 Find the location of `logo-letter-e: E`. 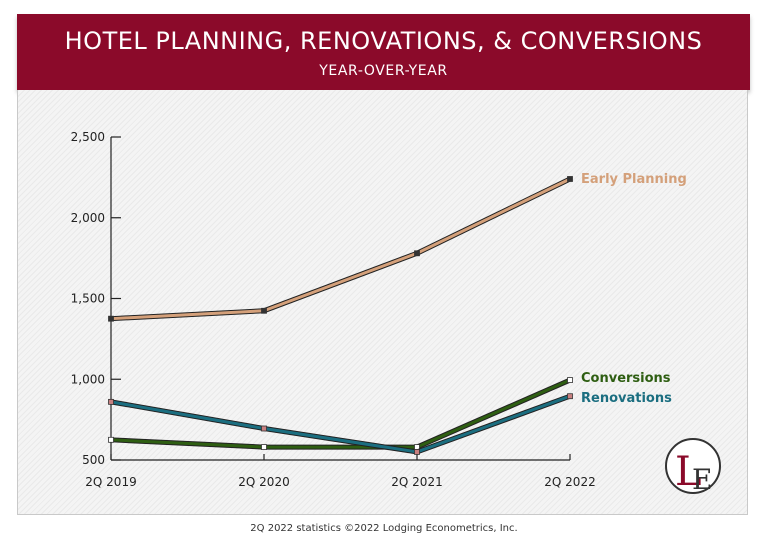

logo-letter-e: E is located at coordinates (702, 479).